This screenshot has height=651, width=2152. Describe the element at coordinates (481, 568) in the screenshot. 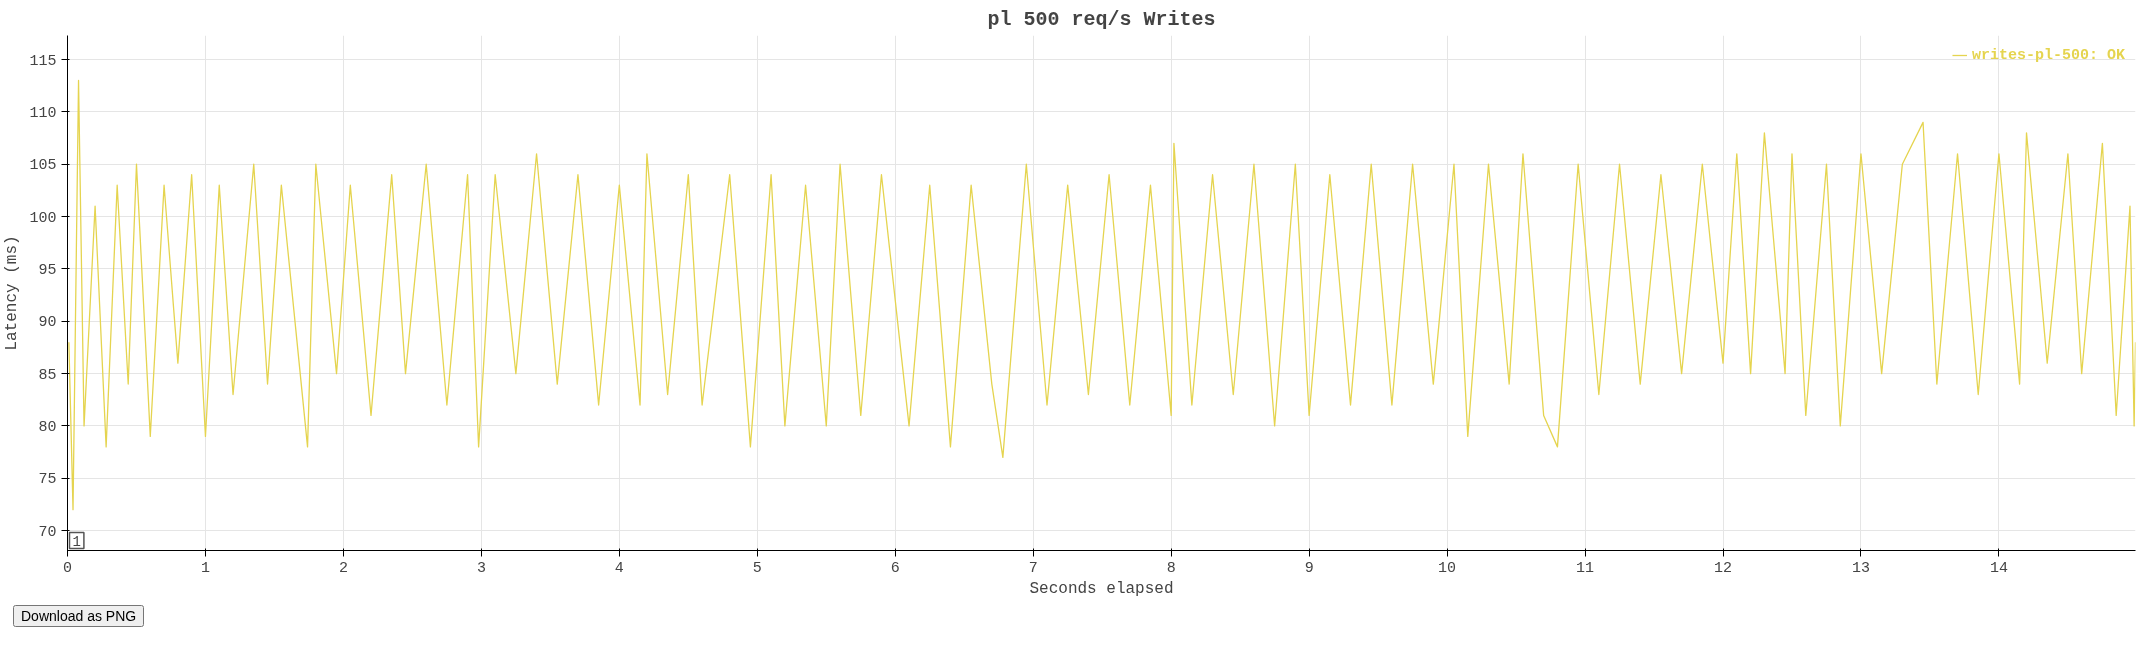

I see `x-tick-label: 3` at that location.